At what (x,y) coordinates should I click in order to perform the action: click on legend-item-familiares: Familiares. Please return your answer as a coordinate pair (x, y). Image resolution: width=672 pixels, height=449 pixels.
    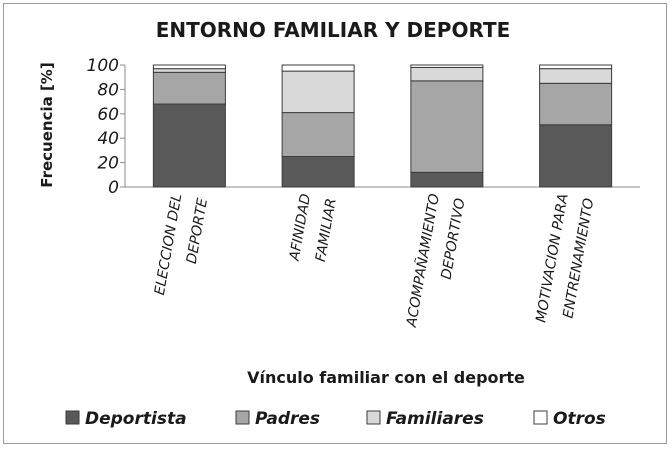
    Looking at the image, I should click on (425, 419).